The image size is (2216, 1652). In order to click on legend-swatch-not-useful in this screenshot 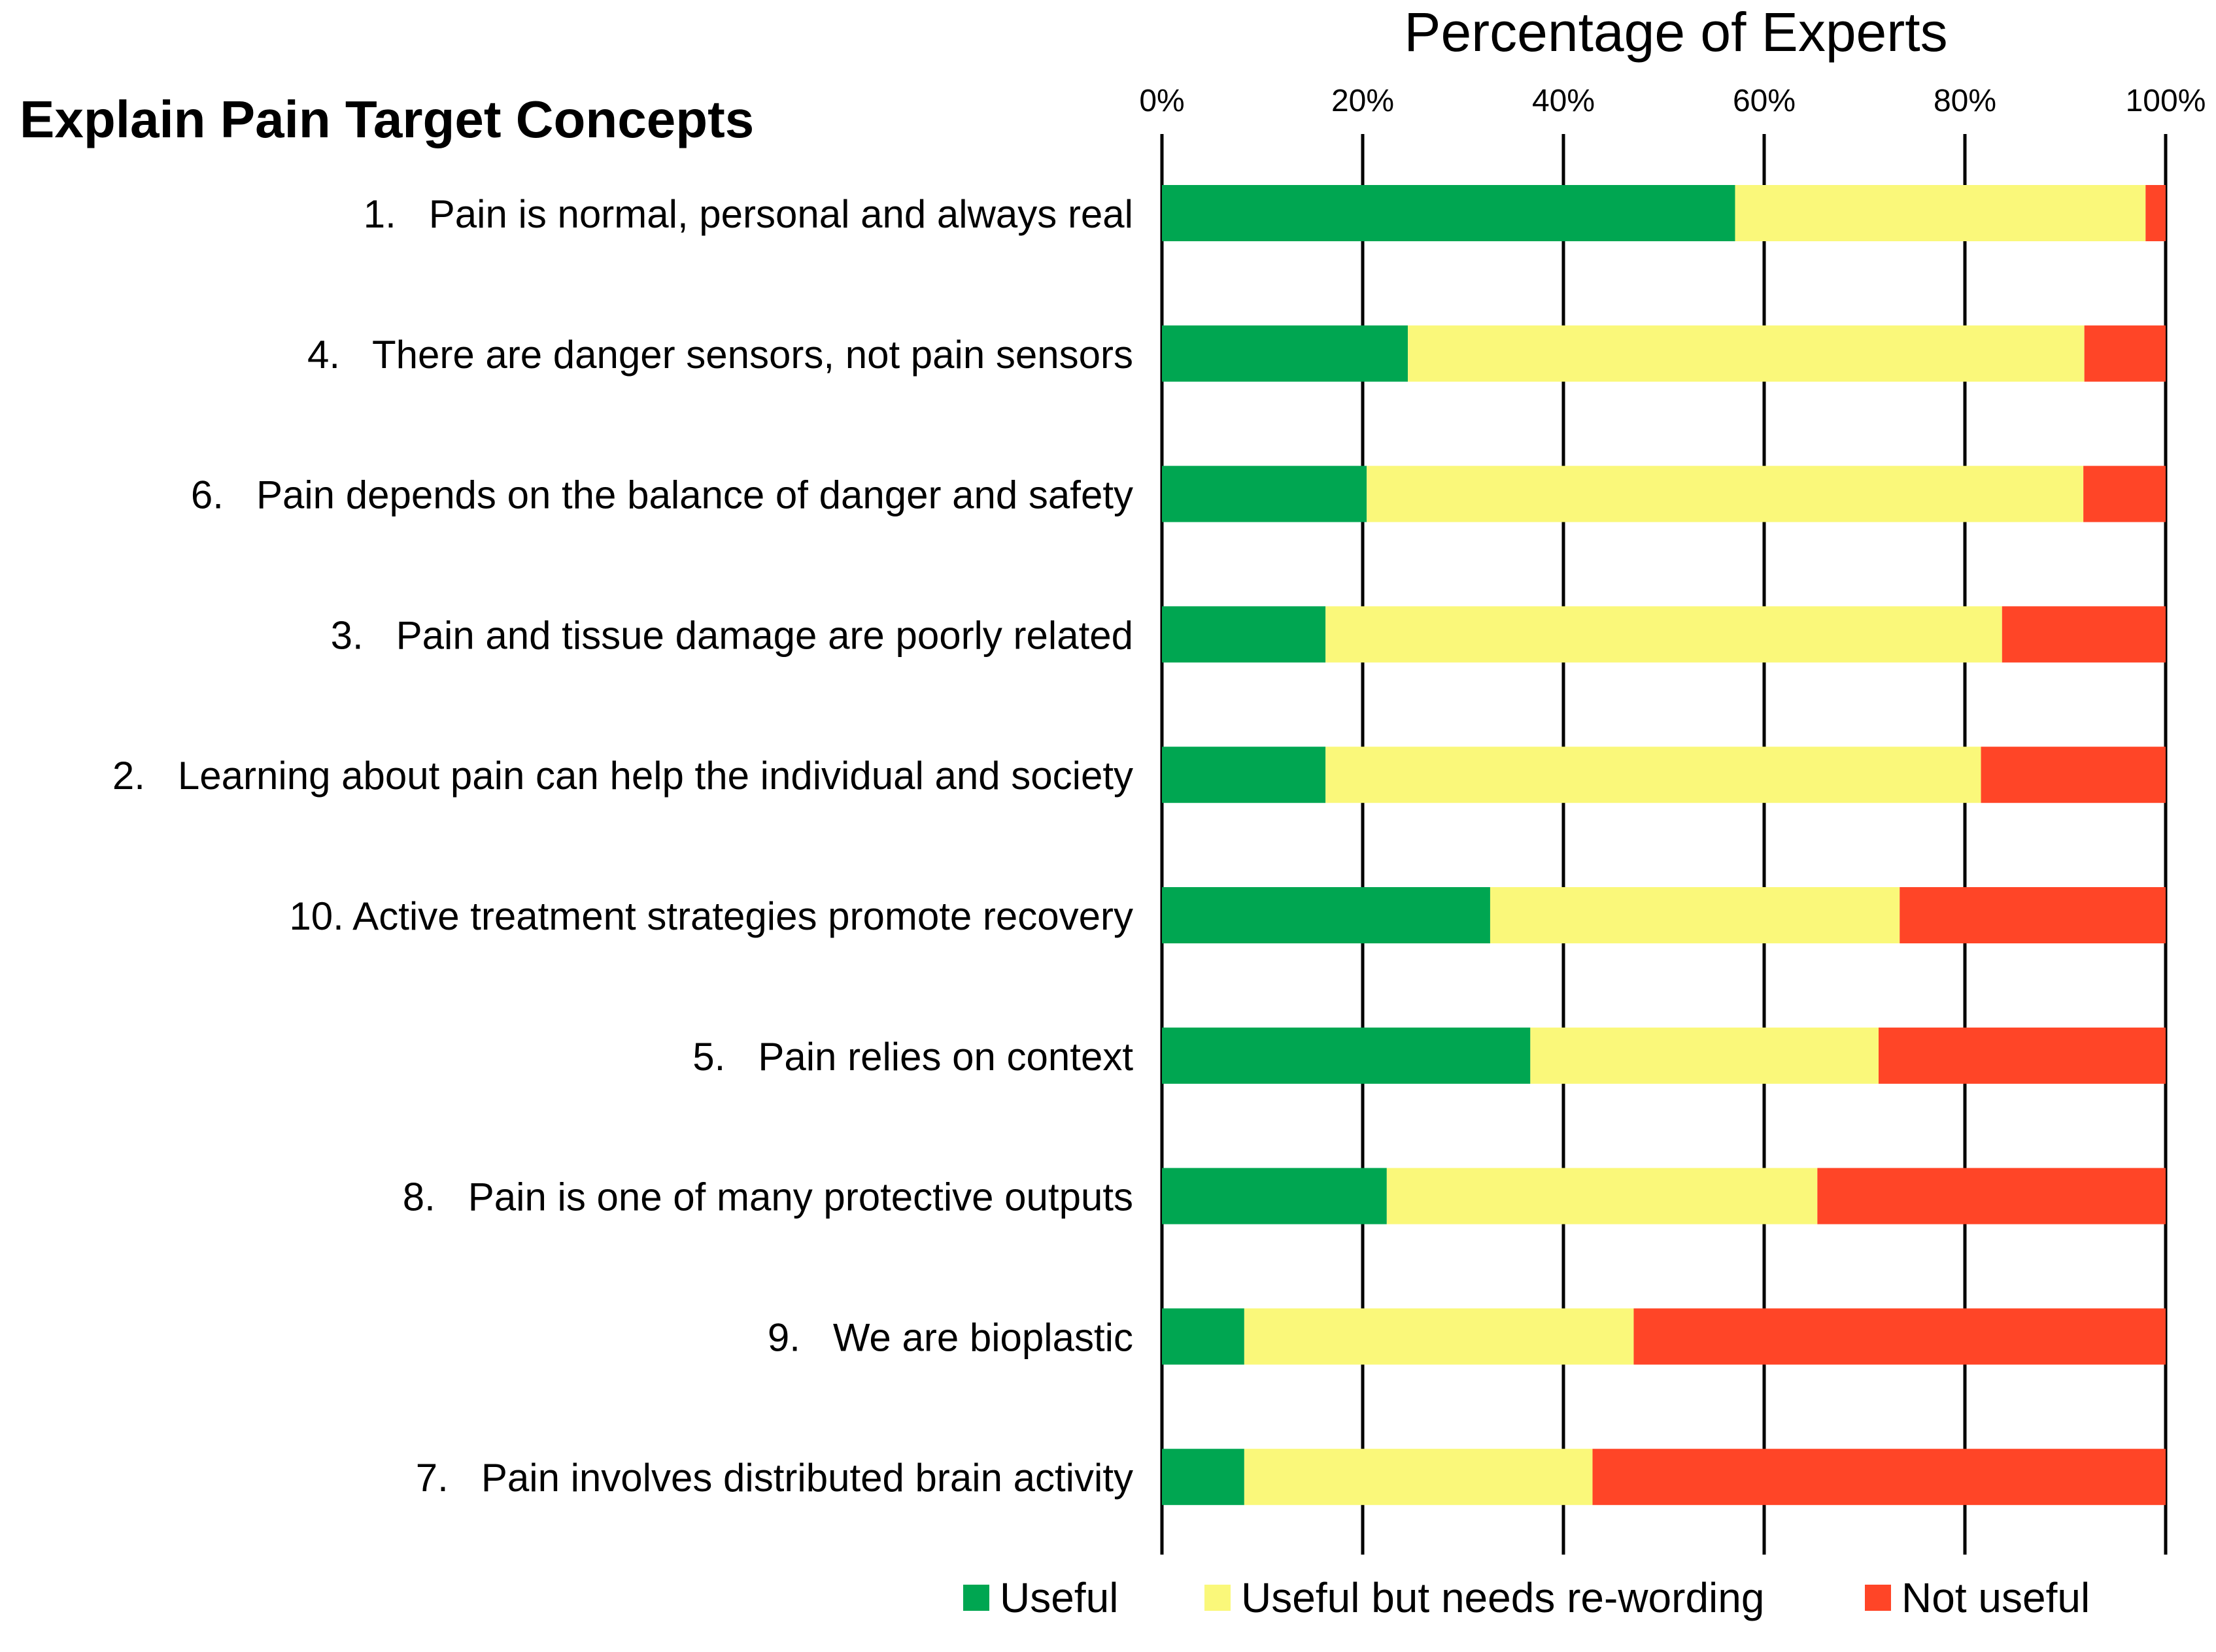, I will do `click(1878, 1598)`.